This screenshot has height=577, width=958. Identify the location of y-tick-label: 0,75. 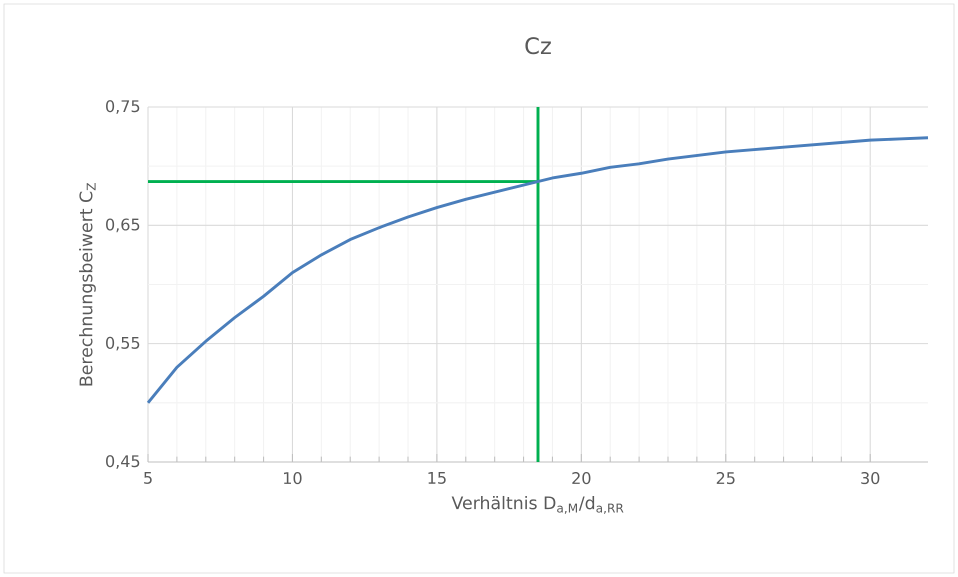
(123, 107).